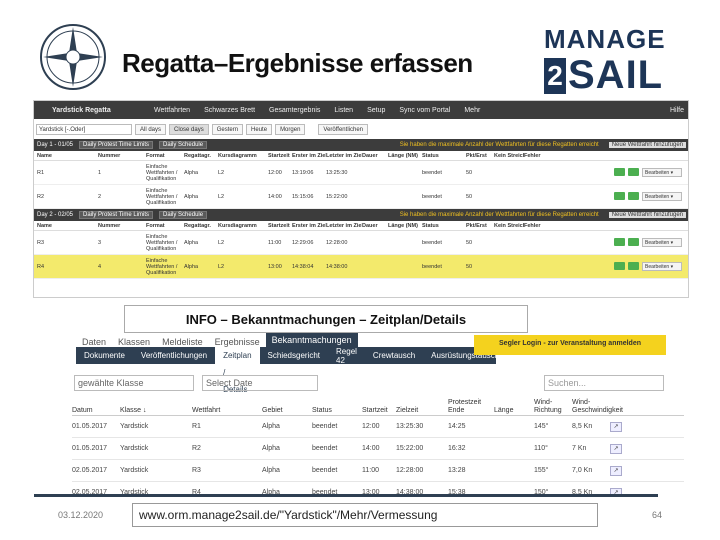 Image resolution: width=720 pixels, height=540 pixels. I want to click on nav-item-setup: Setup, so click(376, 110).